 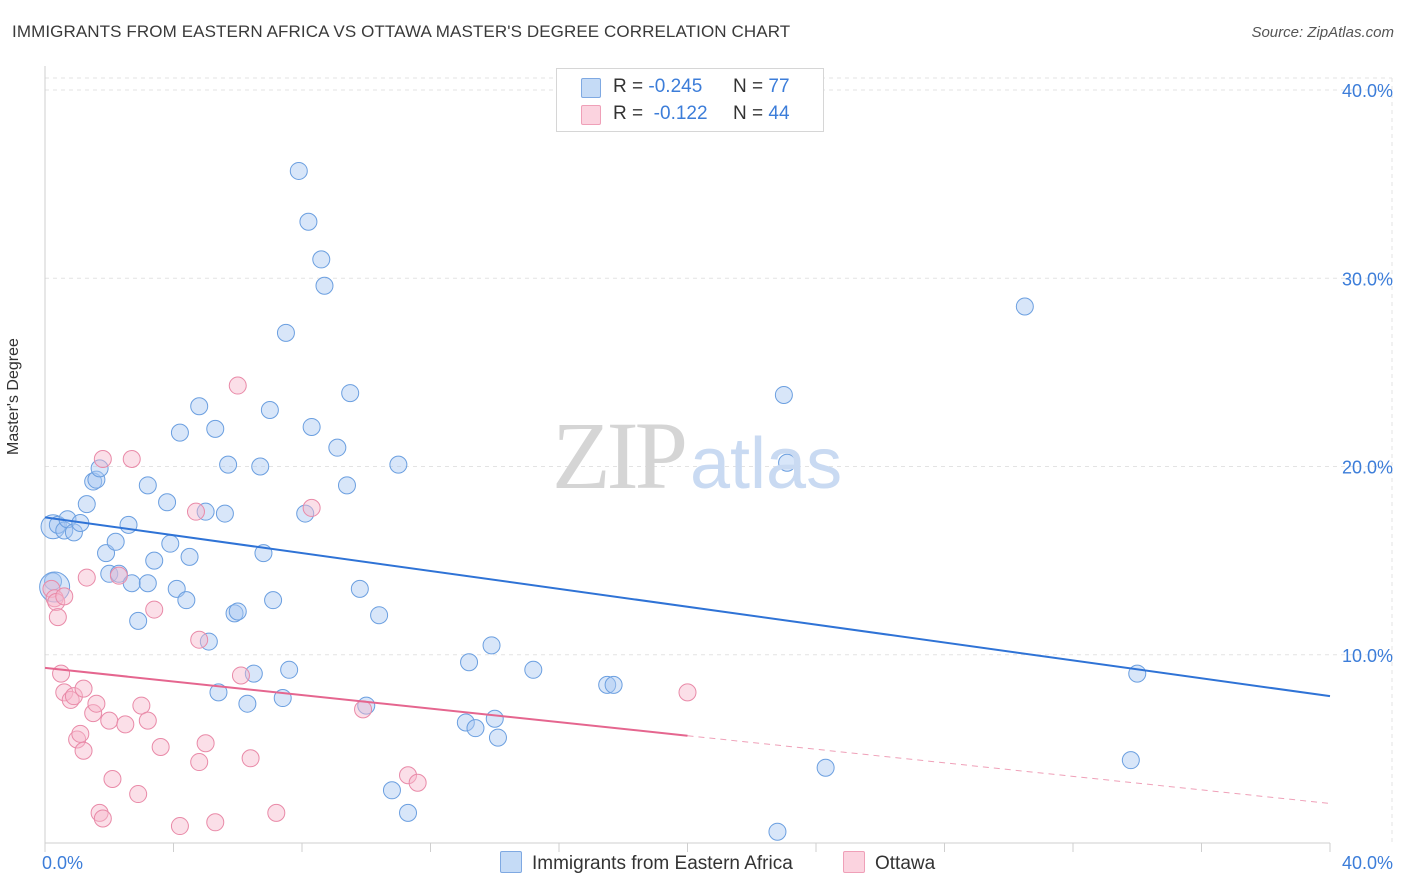 What do you see at coordinates (1367, 468) in the screenshot?
I see `y-tick-label: 20.0%` at bounding box center [1367, 468].